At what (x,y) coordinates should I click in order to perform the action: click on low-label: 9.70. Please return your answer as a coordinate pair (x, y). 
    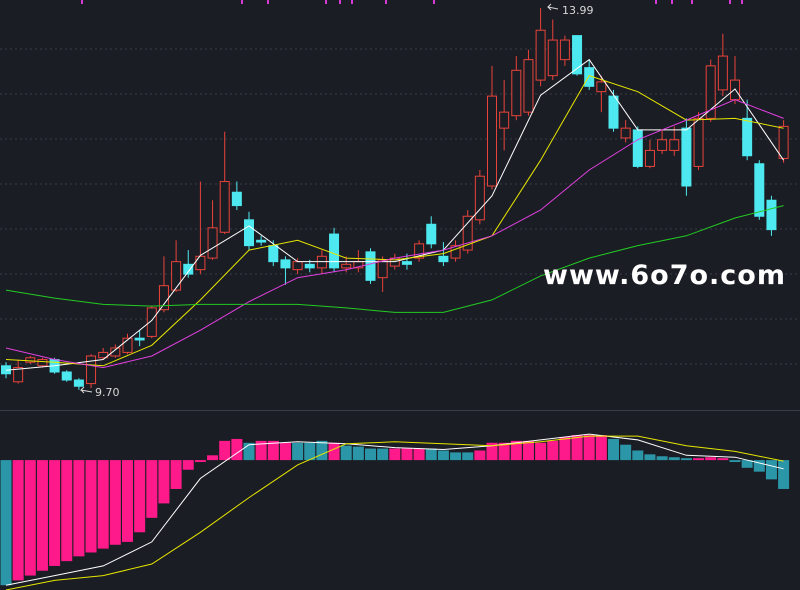
    Looking at the image, I should click on (107, 392).